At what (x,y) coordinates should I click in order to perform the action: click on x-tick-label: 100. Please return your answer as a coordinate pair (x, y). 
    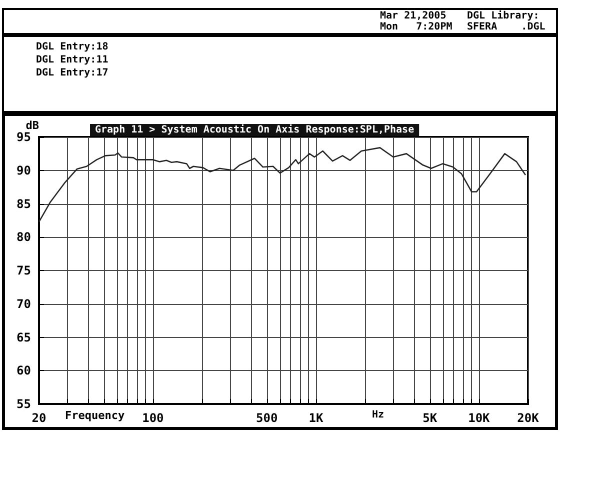
    Looking at the image, I should click on (153, 418).